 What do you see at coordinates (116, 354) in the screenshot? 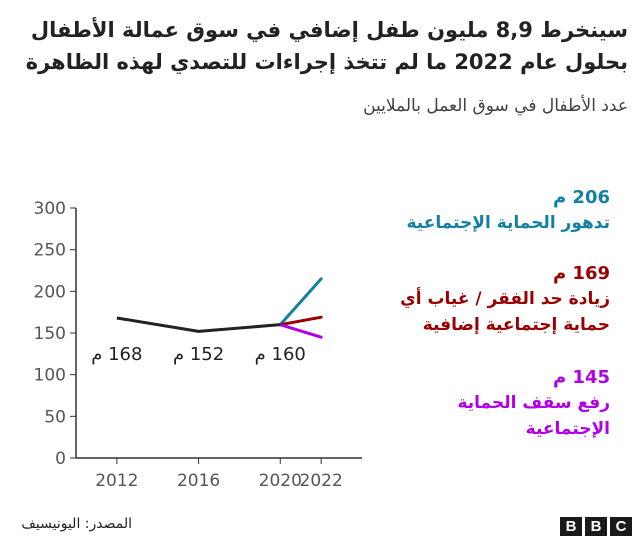
I see `historical-data-label: 168 م` at bounding box center [116, 354].